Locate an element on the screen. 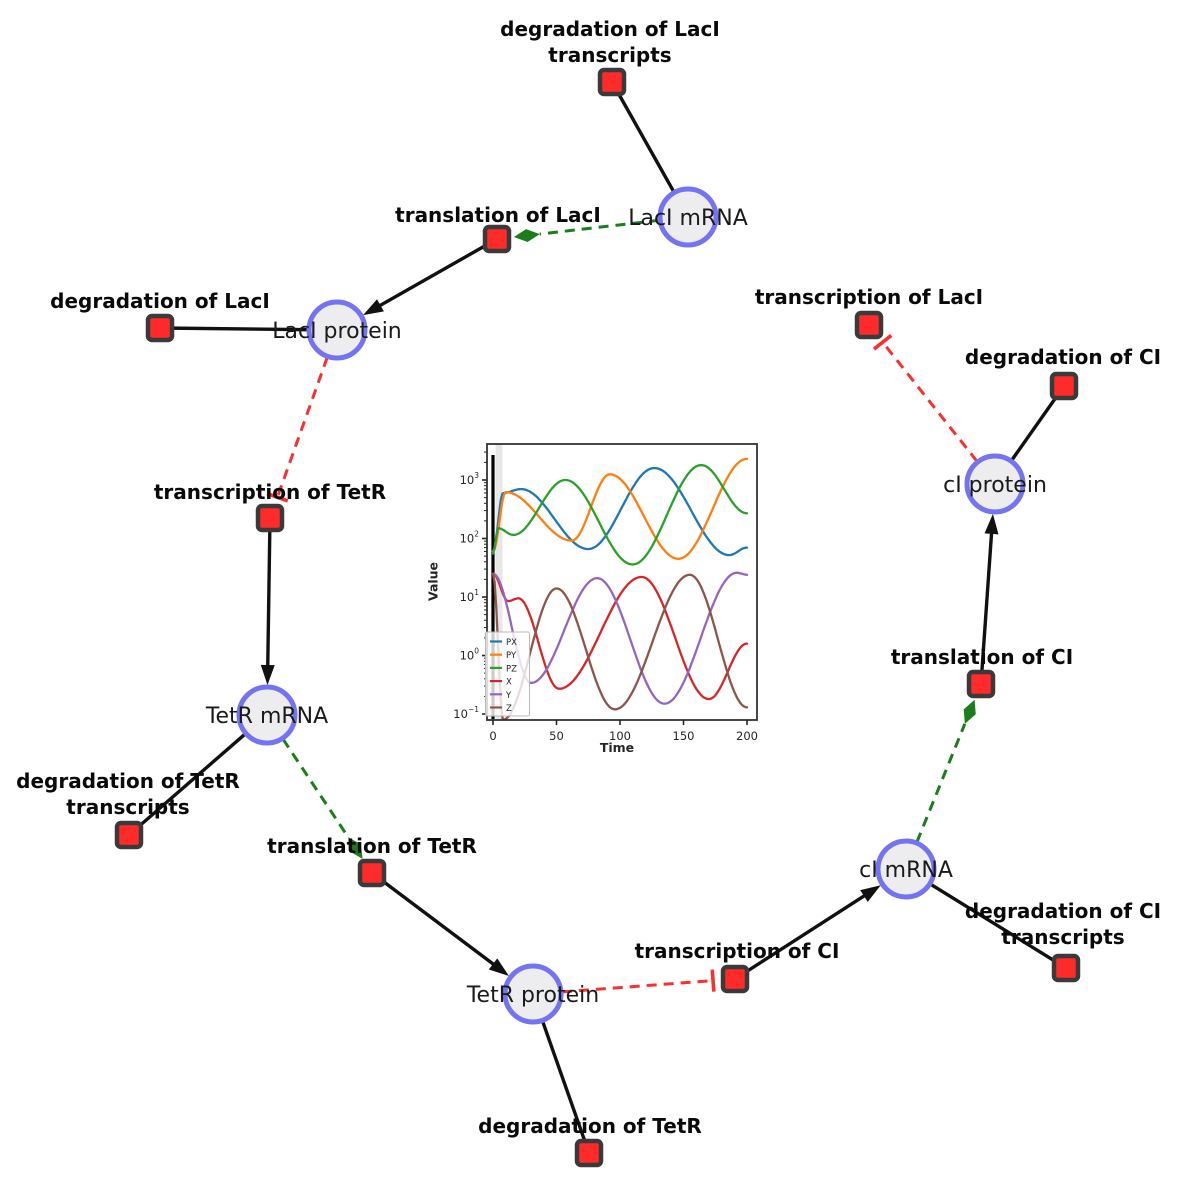 This screenshot has height=1200, width=1189. chart-series-Y is located at coordinates (620, 638).